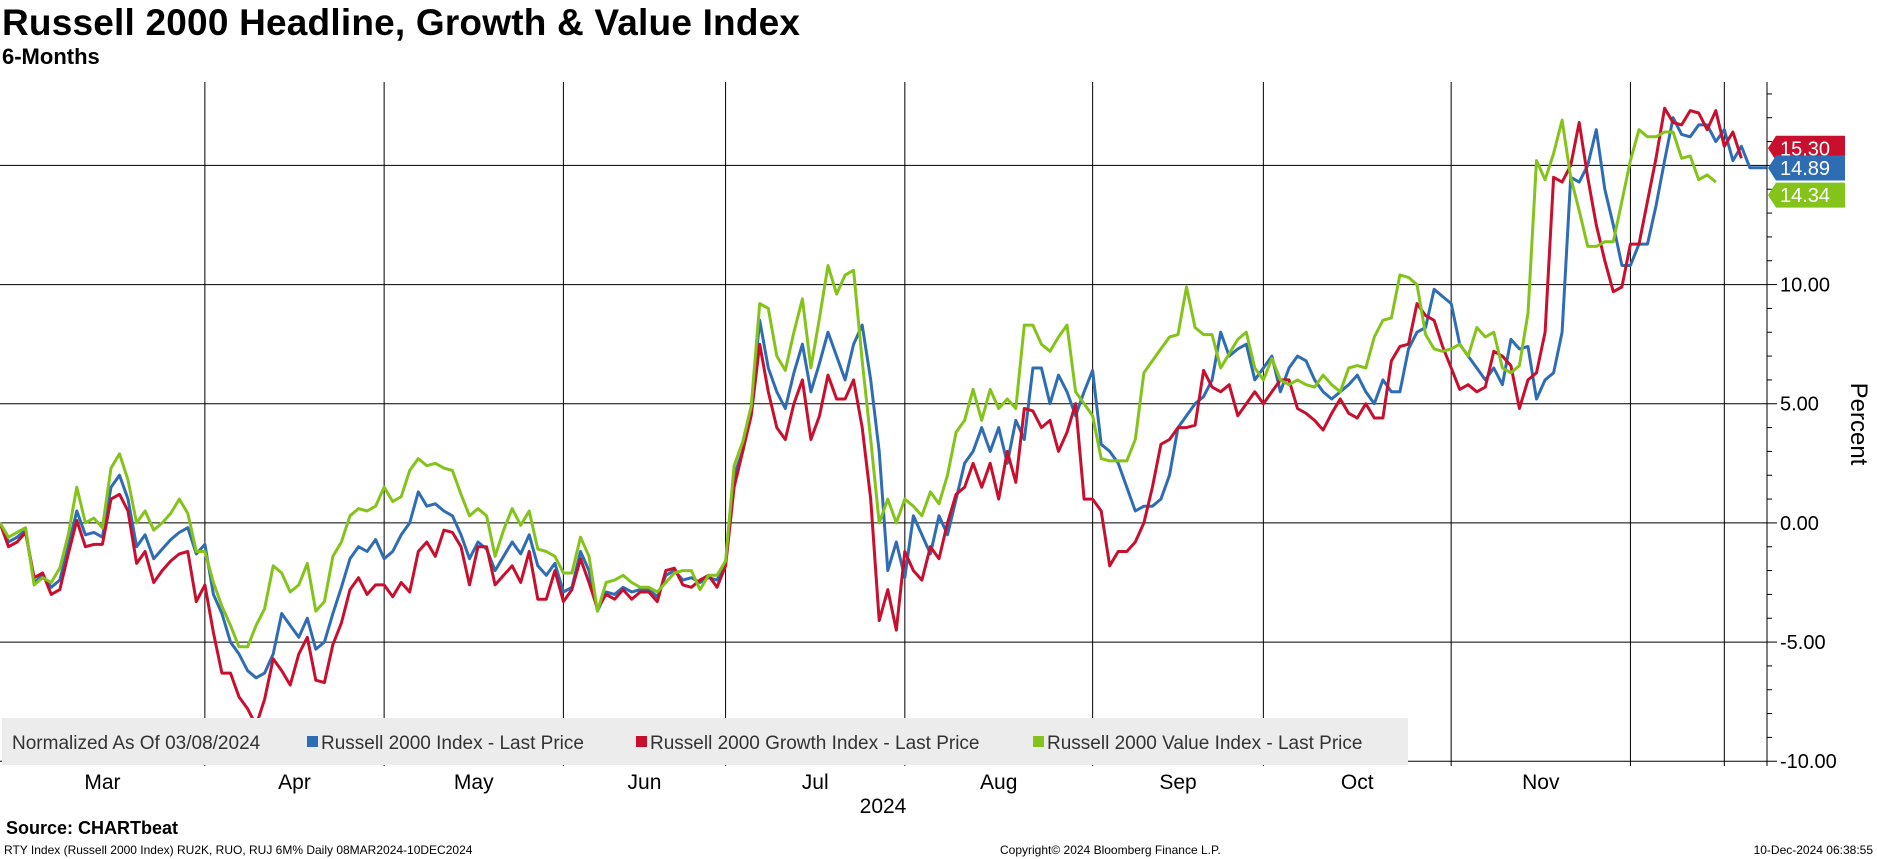  I want to click on footer-copyright: Copyright© 2024 Bloomberg Finance L.P., so click(1110, 850).